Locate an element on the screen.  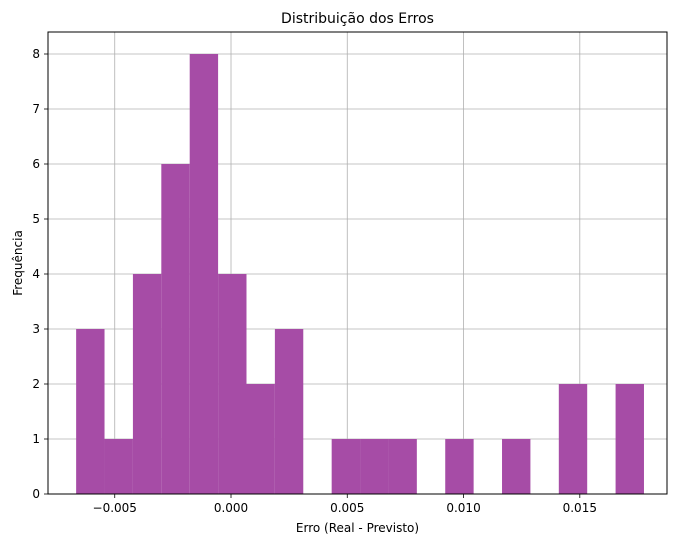
y-tick-label: 7 is located at coordinates (36, 109).